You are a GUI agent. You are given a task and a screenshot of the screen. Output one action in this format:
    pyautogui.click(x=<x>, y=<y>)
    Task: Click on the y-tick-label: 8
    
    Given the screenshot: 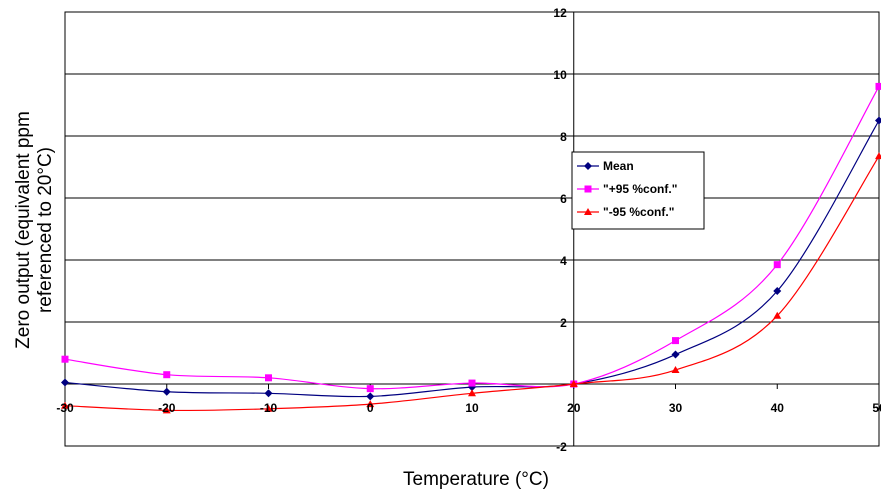 What is the action you would take?
    pyautogui.click(x=563, y=137)
    